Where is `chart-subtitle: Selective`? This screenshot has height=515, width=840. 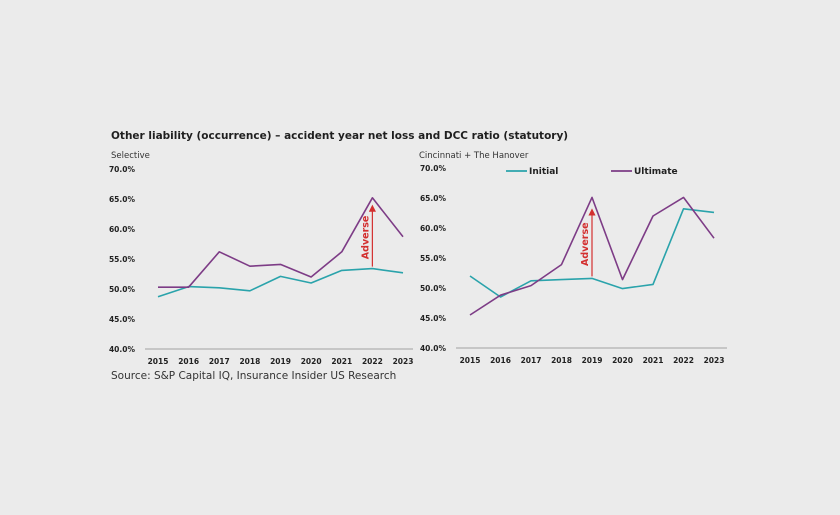 chart-subtitle: Selective is located at coordinates (130, 156).